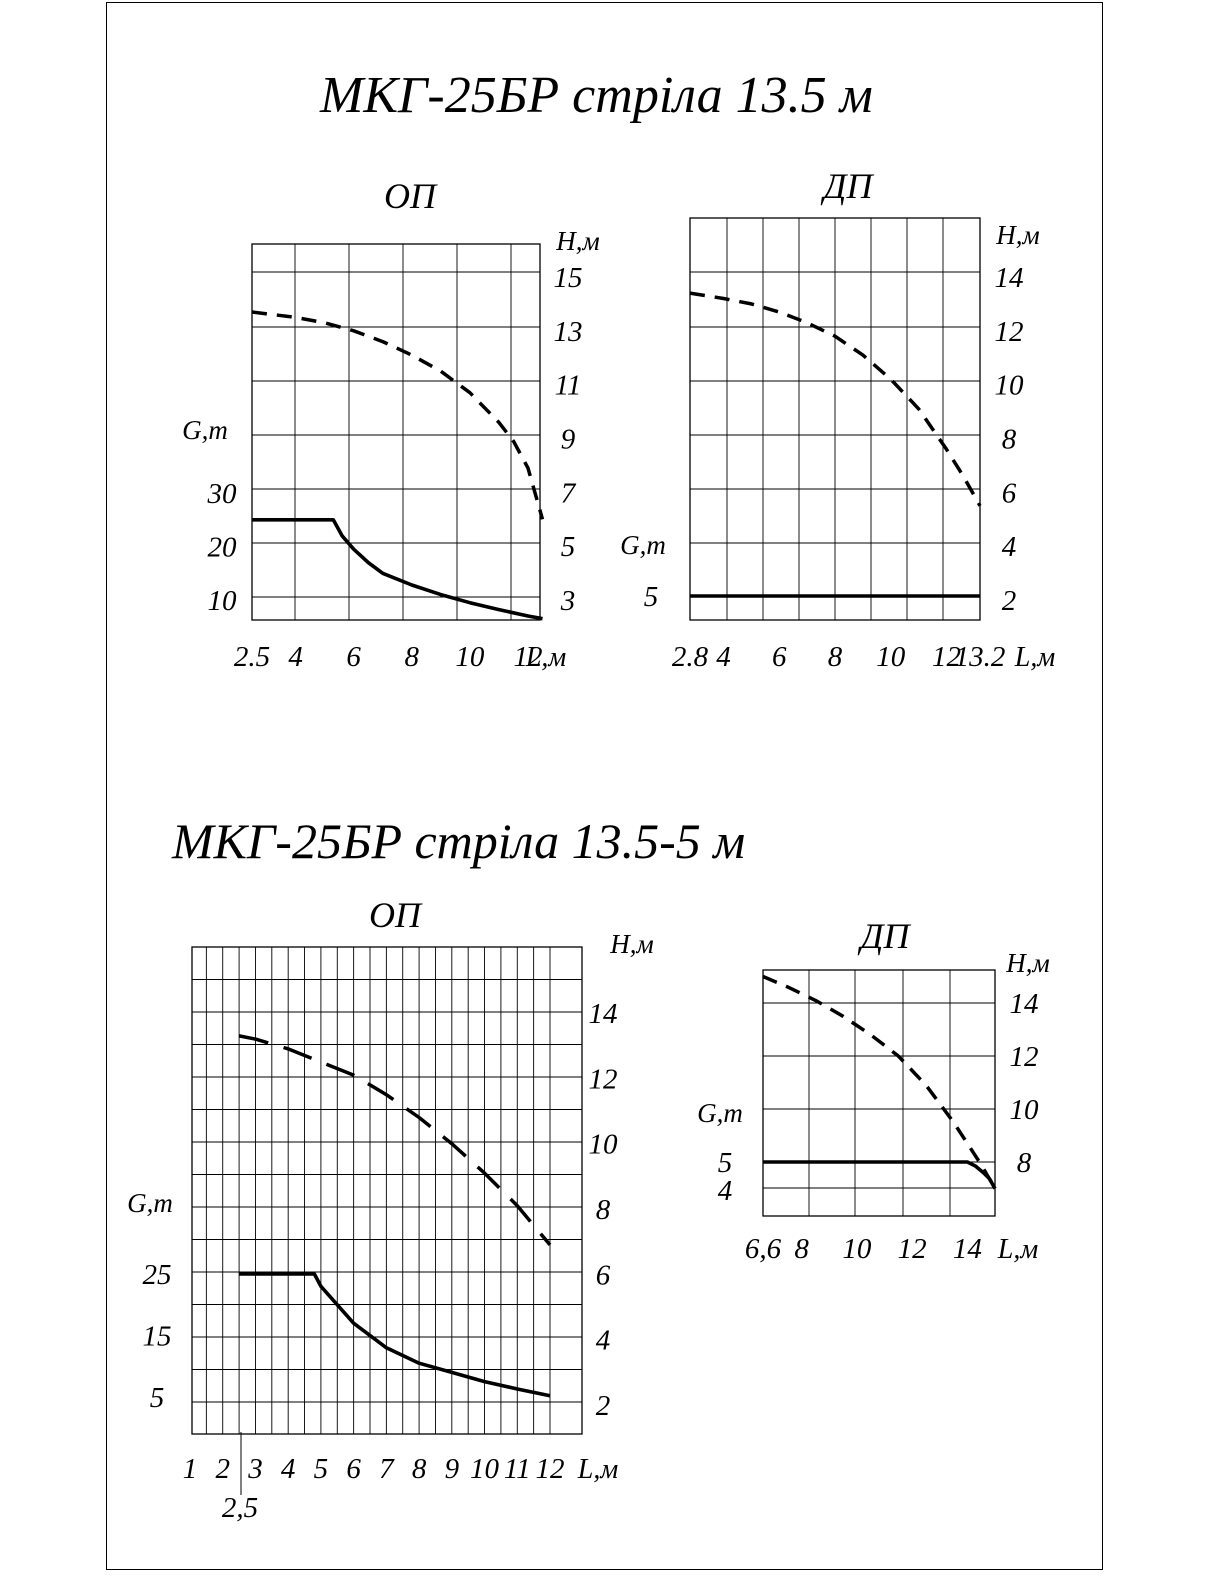  I want to click on x-tick-label: 7, so click(387, 1469).